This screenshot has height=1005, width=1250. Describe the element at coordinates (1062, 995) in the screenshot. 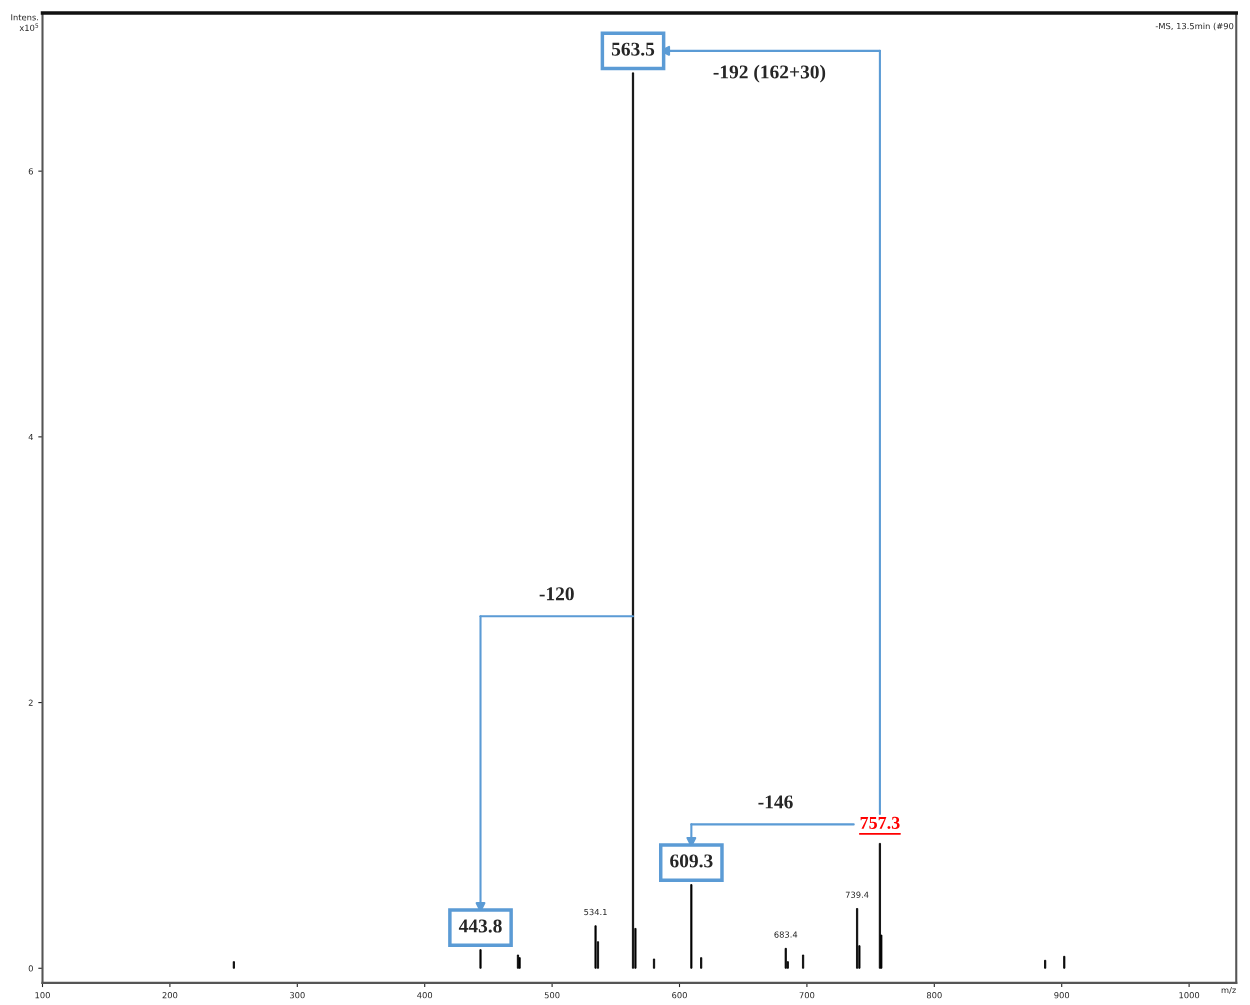

I see `x-tick-label: 900` at that location.